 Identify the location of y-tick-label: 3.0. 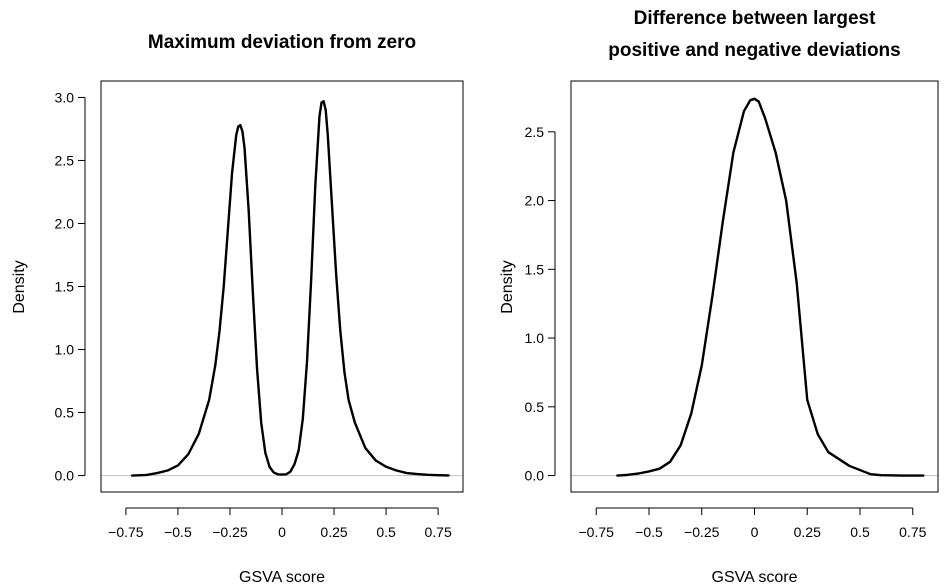
(65, 97).